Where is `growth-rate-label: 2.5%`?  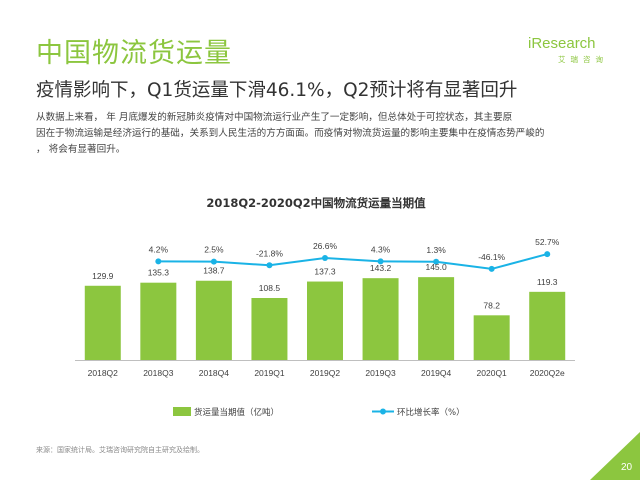
growth-rate-label: 2.5% is located at coordinates (214, 250).